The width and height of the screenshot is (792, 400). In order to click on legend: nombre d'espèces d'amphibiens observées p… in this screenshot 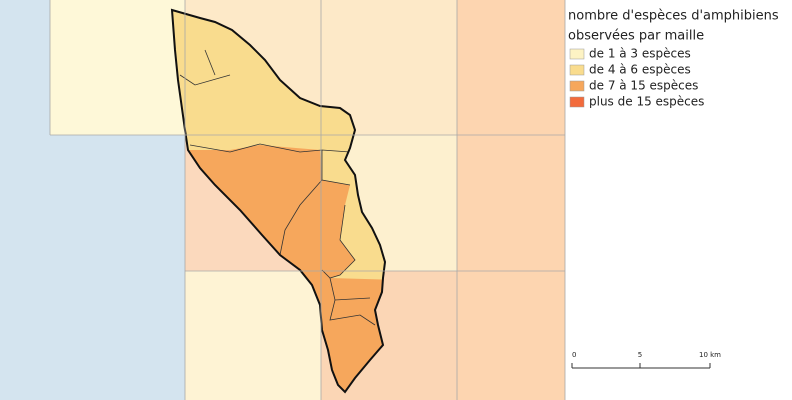, I will do `click(673, 59)`.